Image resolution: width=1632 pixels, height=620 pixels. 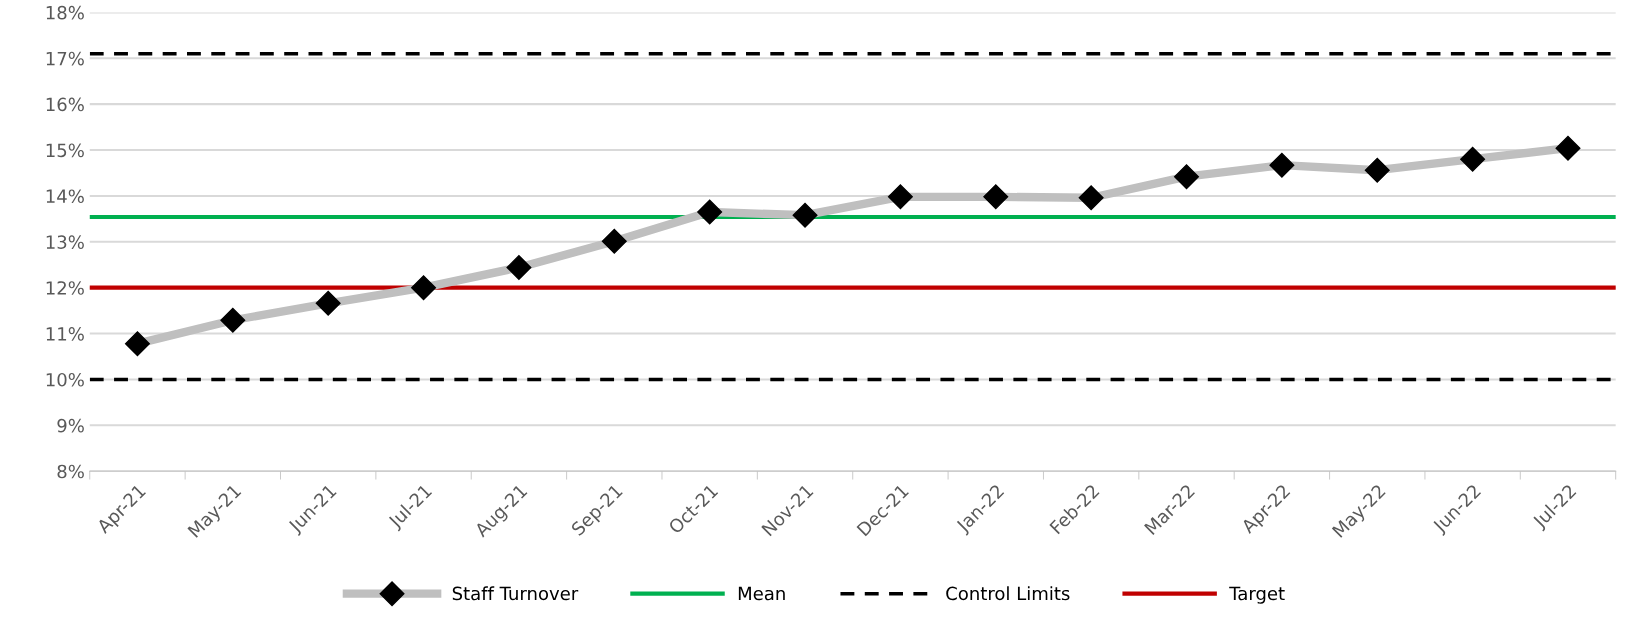 What do you see at coordinates (1008, 593) in the screenshot?
I see `legend-label: Control Limits` at bounding box center [1008, 593].